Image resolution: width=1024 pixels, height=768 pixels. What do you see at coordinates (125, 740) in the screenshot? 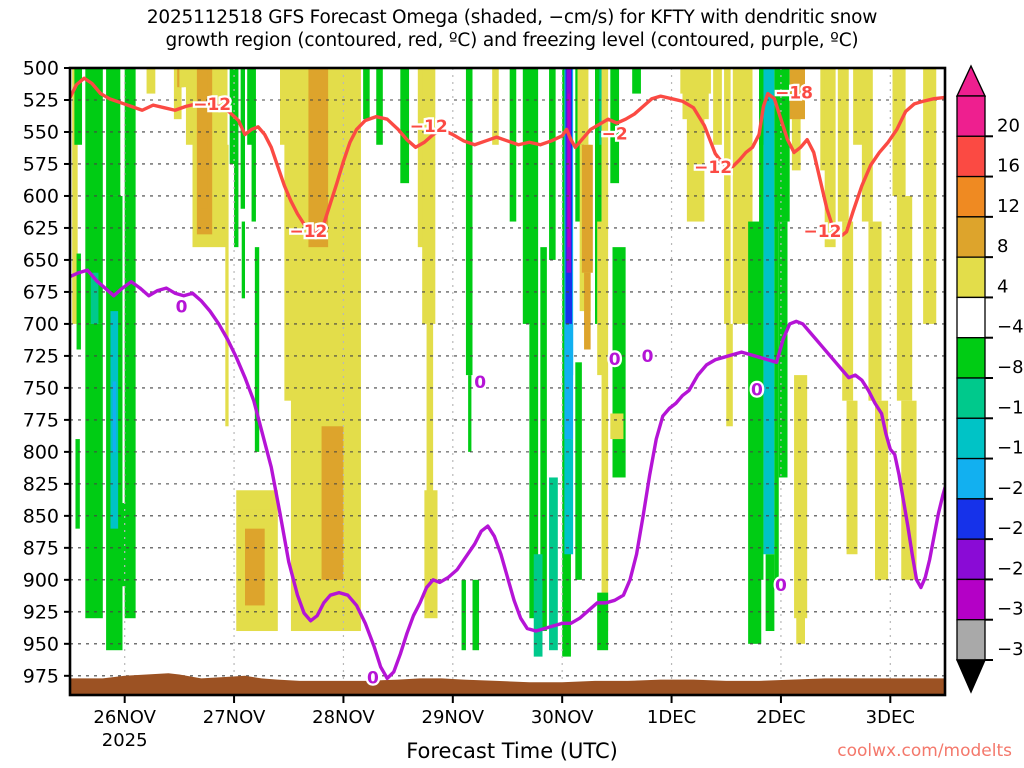
I see `x-axis-year-label: 2025` at bounding box center [125, 740].